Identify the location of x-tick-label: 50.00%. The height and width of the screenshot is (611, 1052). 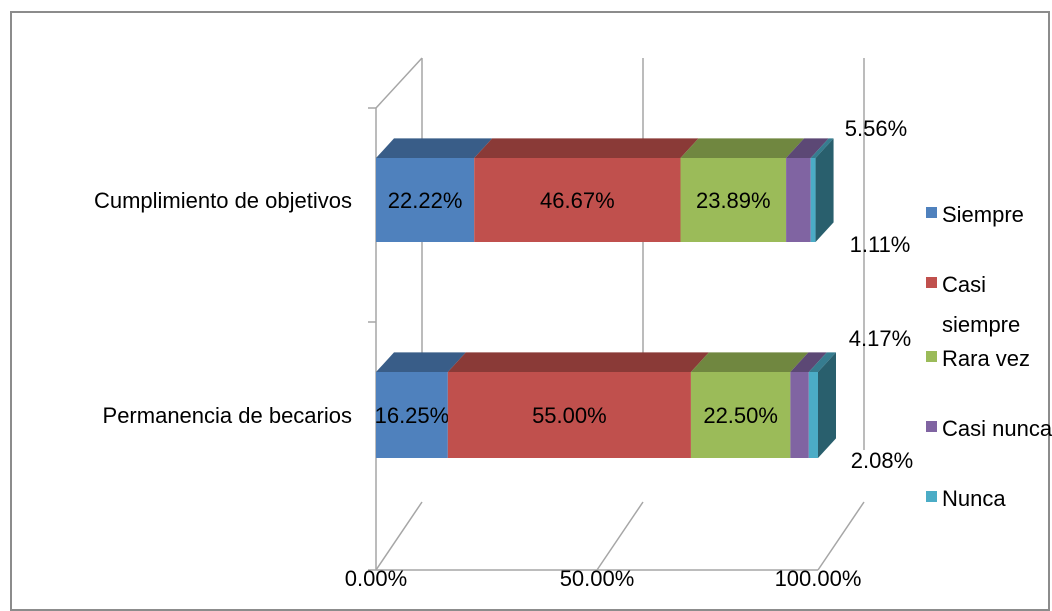
(597, 578).